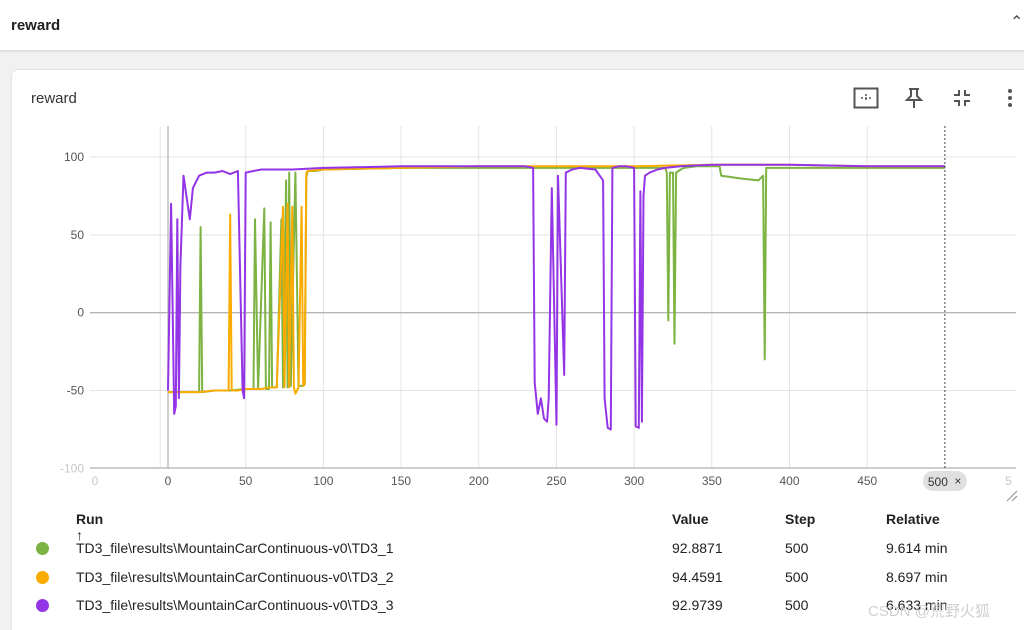 The height and width of the screenshot is (630, 1024). I want to click on run-value: 94.4591, so click(697, 577).